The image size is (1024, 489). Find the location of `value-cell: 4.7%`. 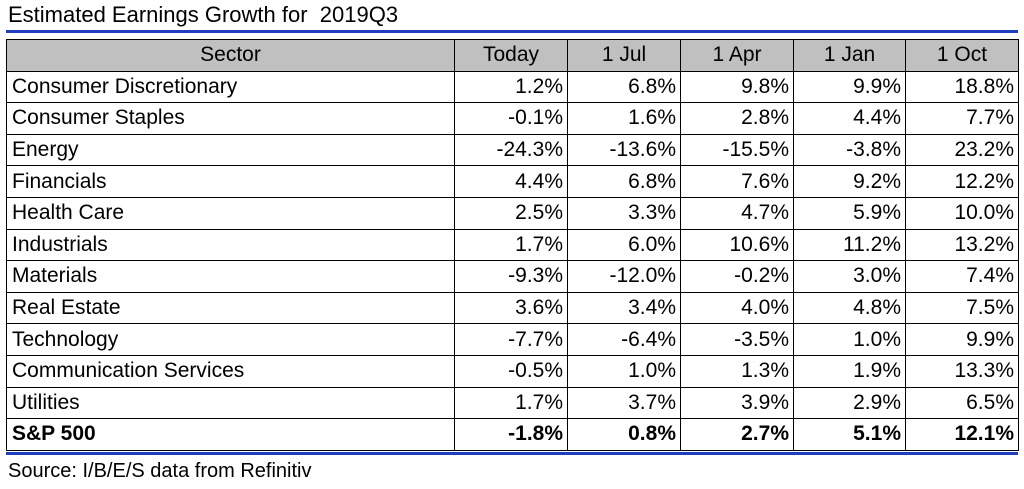

value-cell: 4.7% is located at coordinates (737, 213).